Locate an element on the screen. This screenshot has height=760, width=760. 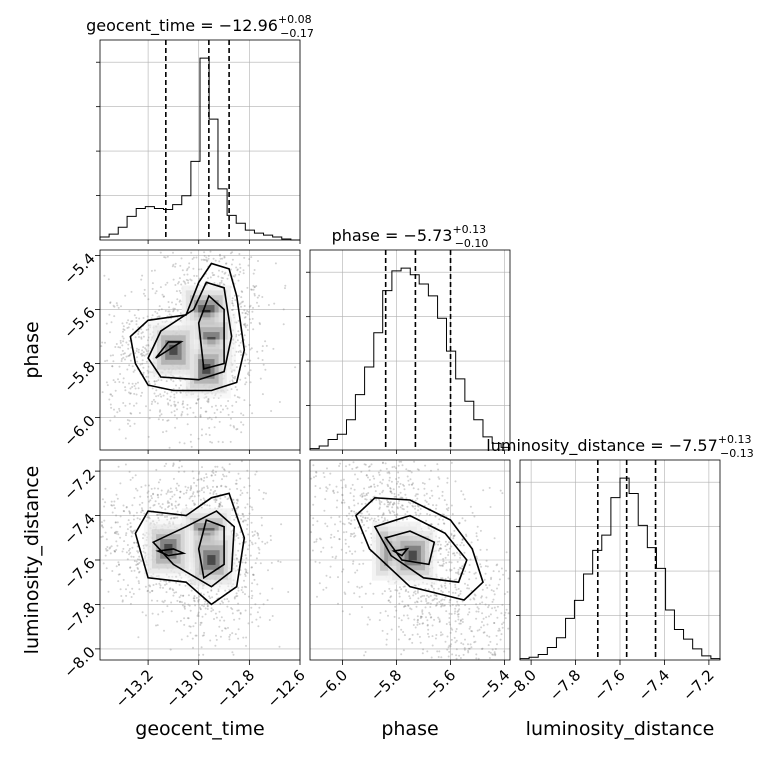
x-tick-label: −13.2 is located at coordinates (134, 688).